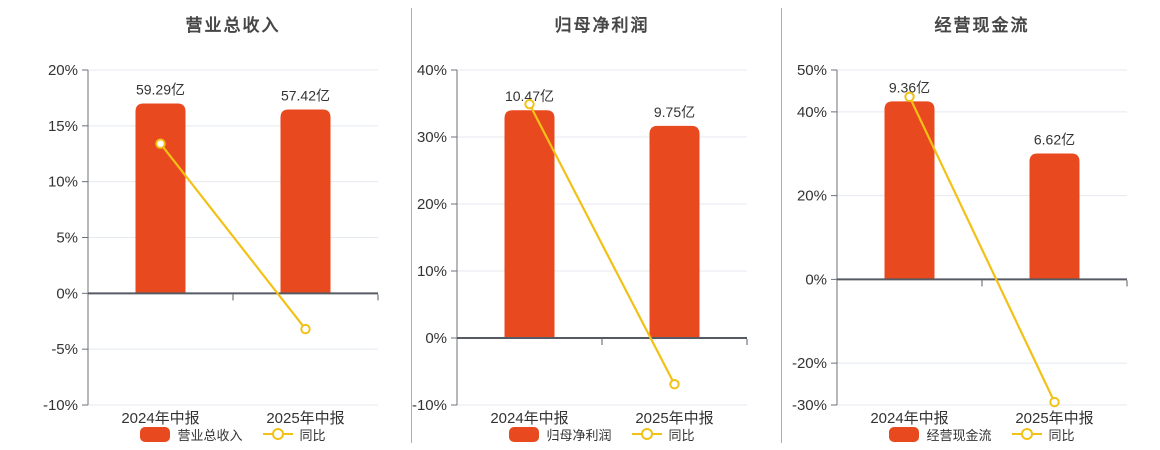 The width and height of the screenshot is (1160, 450). Describe the element at coordinates (305, 95) in the screenshot. I see `chart-0-bar-label-1: 57.42亿` at that location.